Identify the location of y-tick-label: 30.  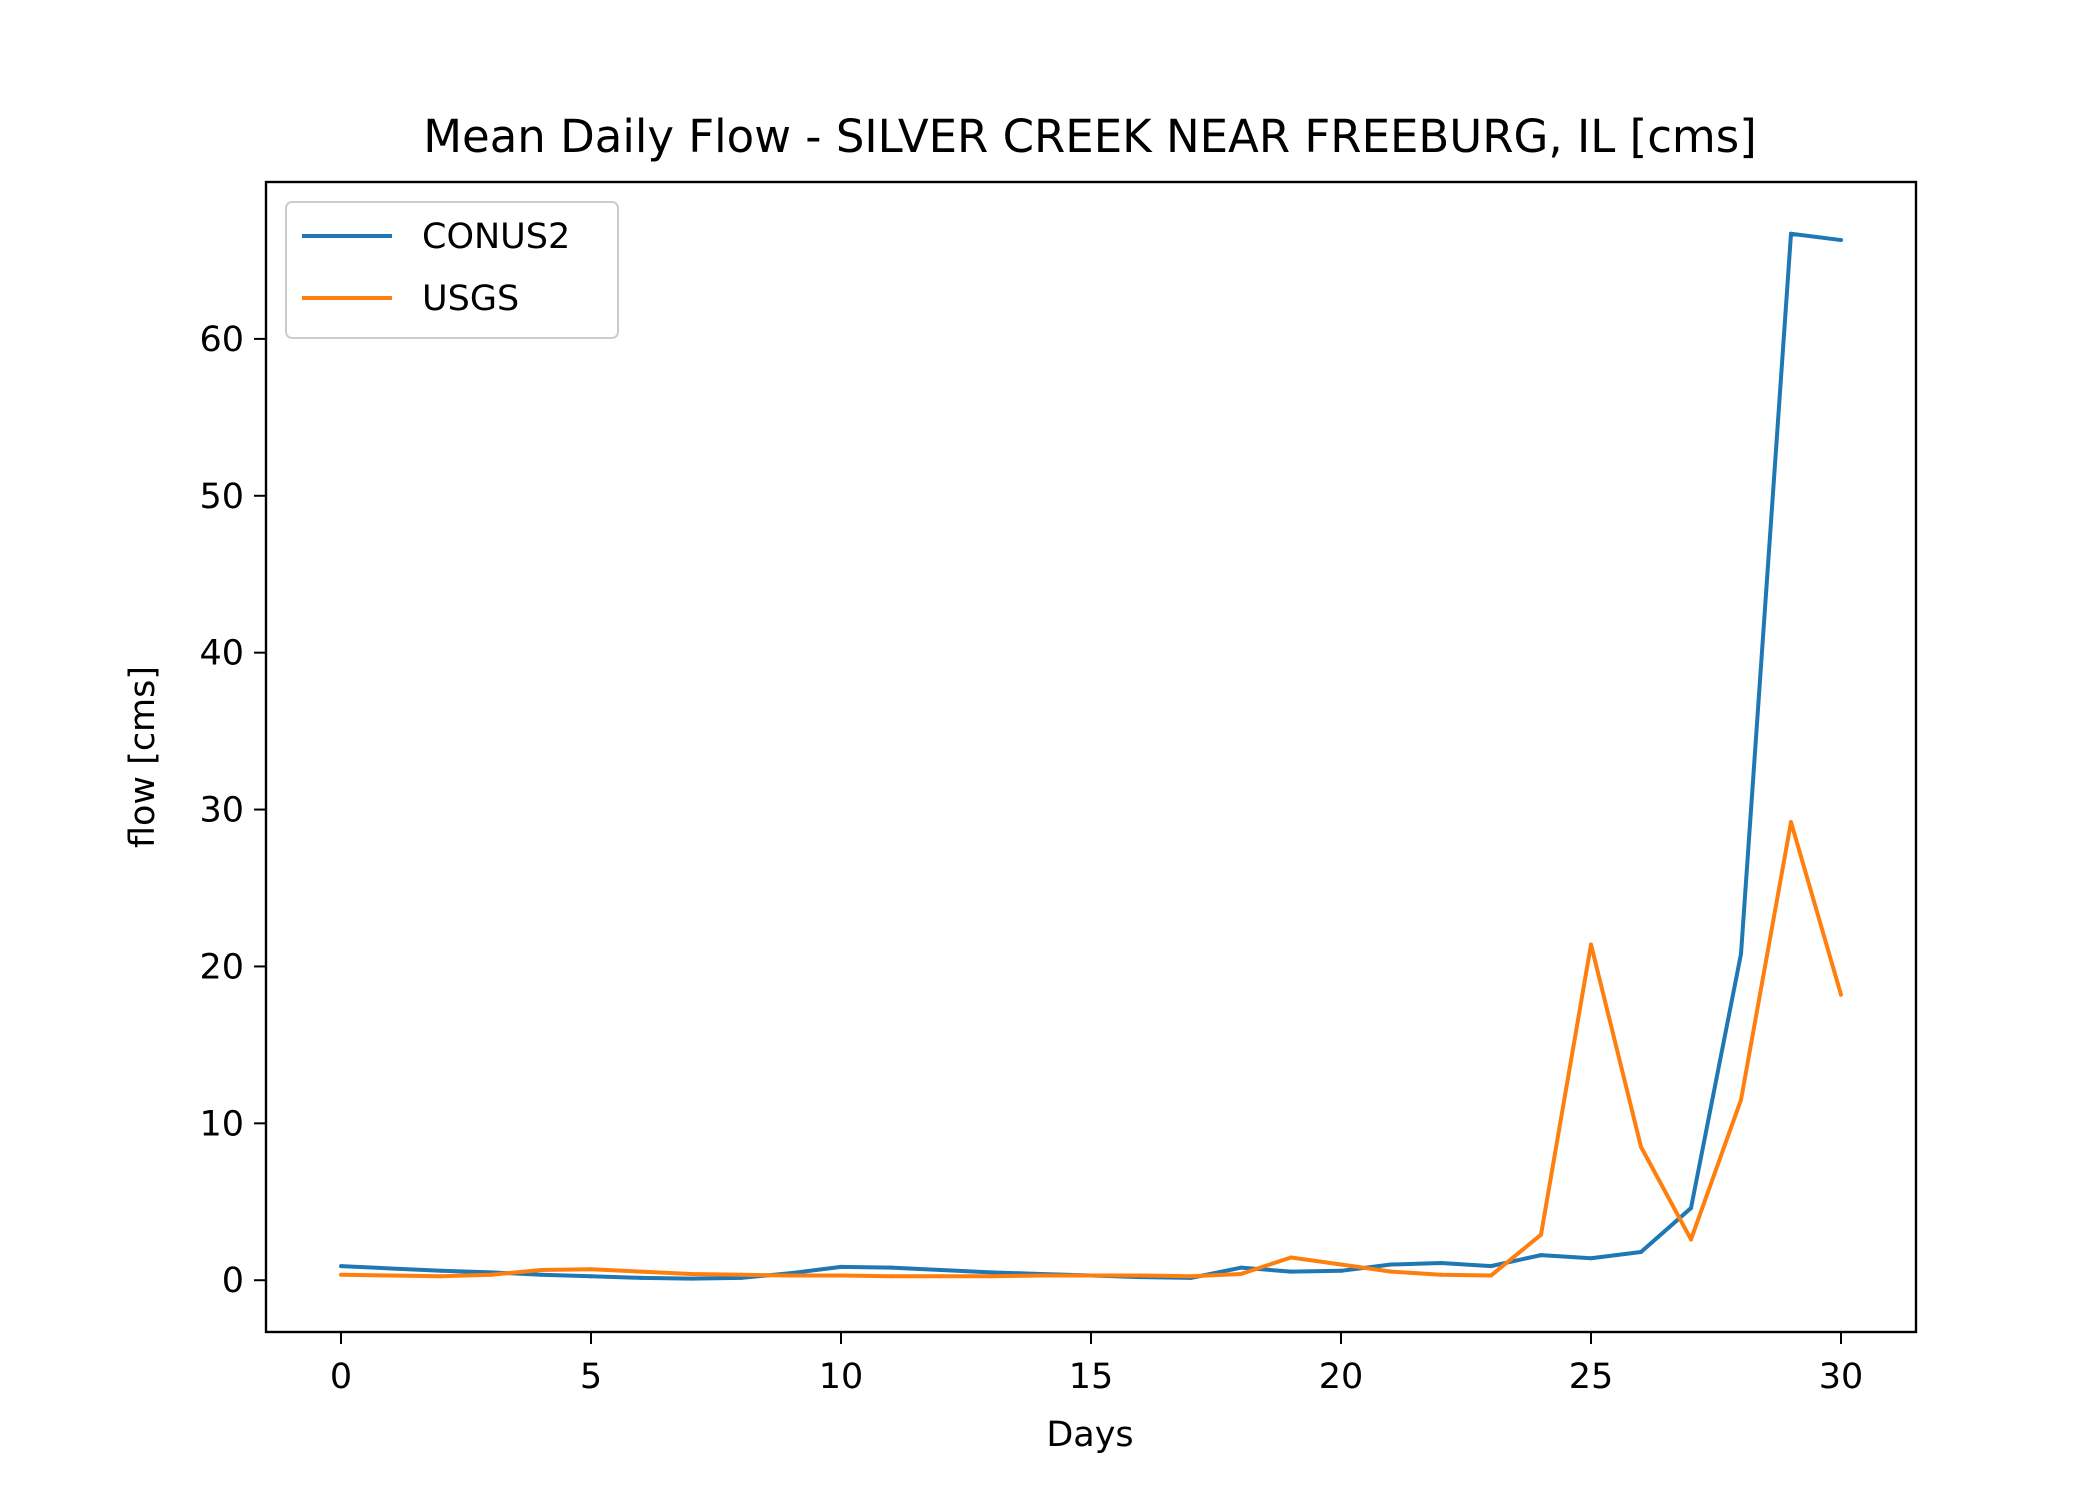
(221, 811).